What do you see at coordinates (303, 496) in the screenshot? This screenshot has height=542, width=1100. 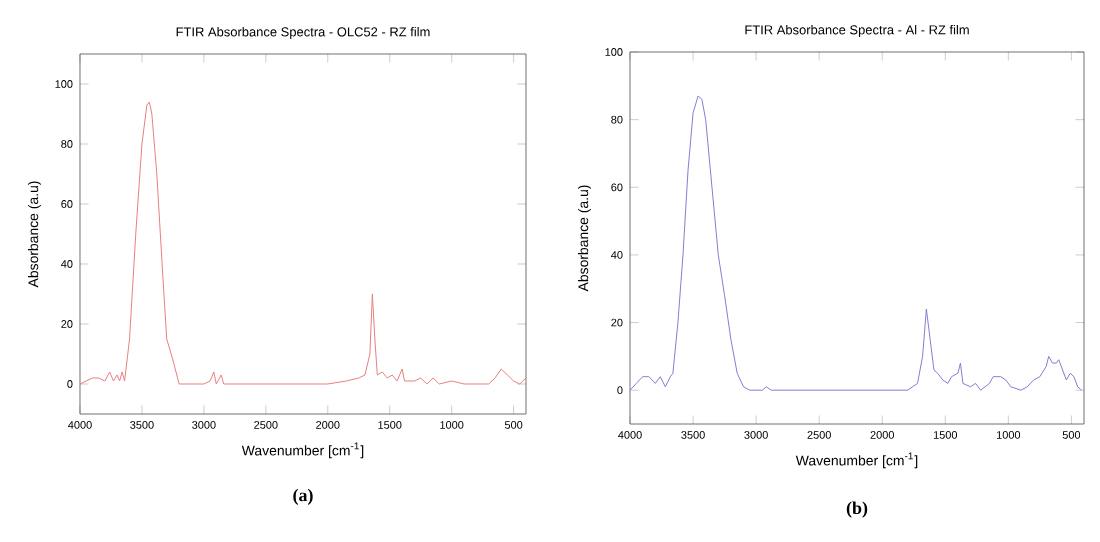 I see `text: (a)` at bounding box center [303, 496].